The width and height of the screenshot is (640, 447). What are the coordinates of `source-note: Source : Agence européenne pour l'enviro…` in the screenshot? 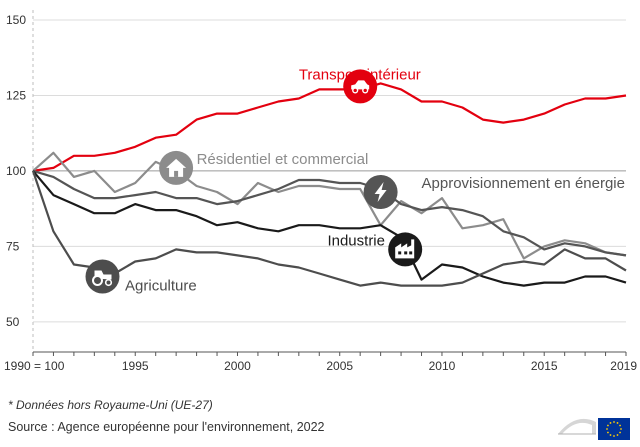 It's located at (166, 427).